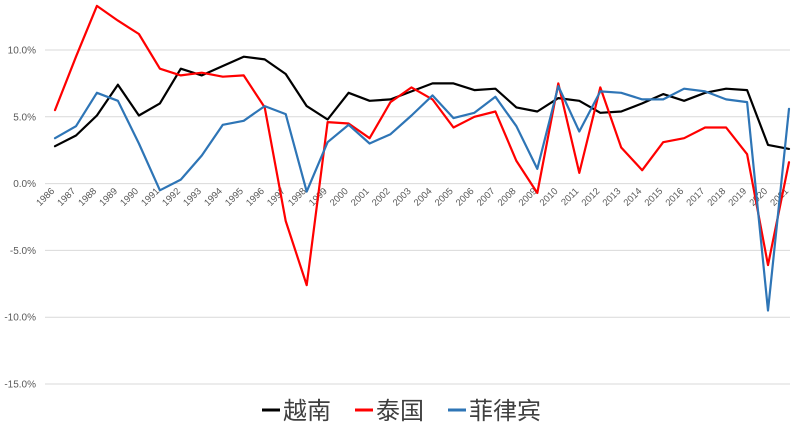 This screenshot has height=430, width=800. Describe the element at coordinates (737, 197) in the screenshot. I see `x-tick-label: 2019` at that location.